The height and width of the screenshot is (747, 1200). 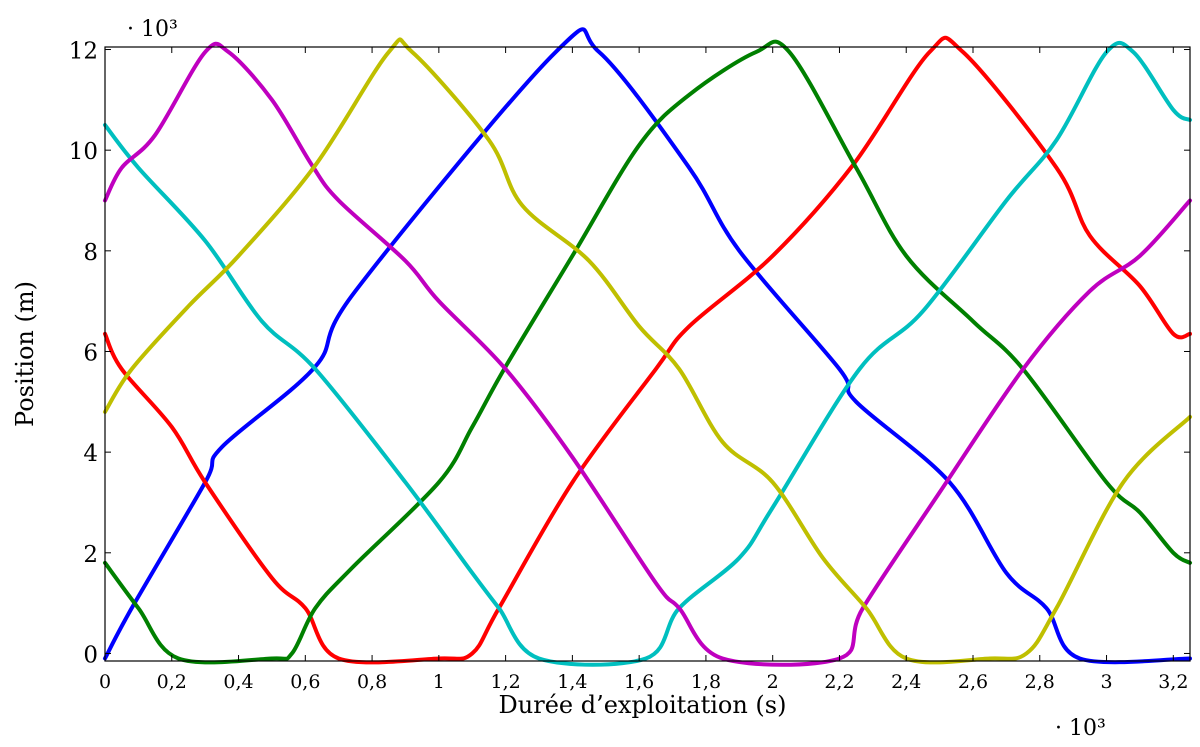 What do you see at coordinates (238, 682) in the screenshot?
I see `x-tick-label: 0,4` at bounding box center [238, 682].